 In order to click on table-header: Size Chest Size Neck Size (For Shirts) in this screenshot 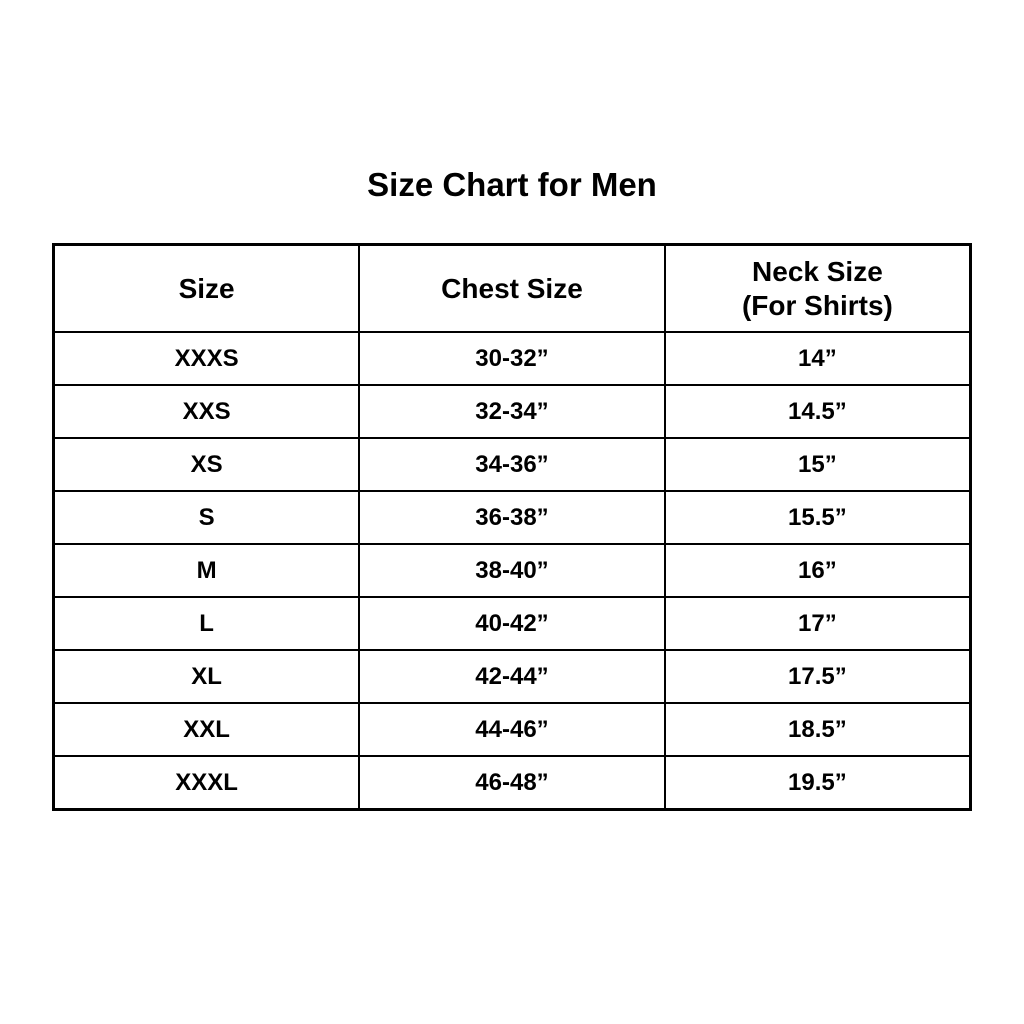, I will do `click(512, 288)`.